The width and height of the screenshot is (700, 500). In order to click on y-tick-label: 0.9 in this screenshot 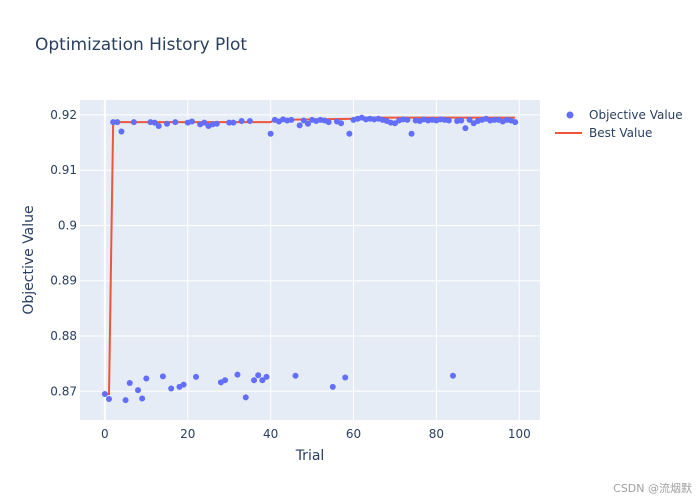, I will do `click(67, 225)`.